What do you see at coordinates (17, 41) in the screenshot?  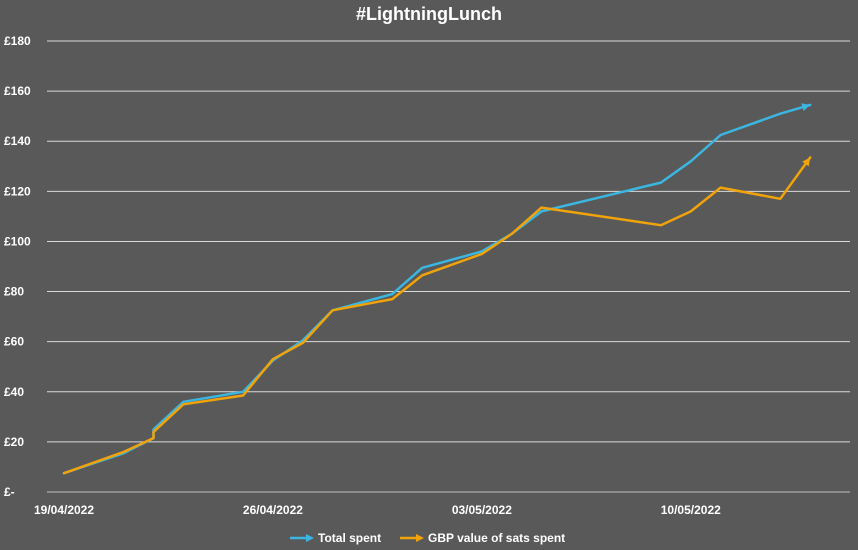 I see `y-tick-label: £180` at bounding box center [17, 41].